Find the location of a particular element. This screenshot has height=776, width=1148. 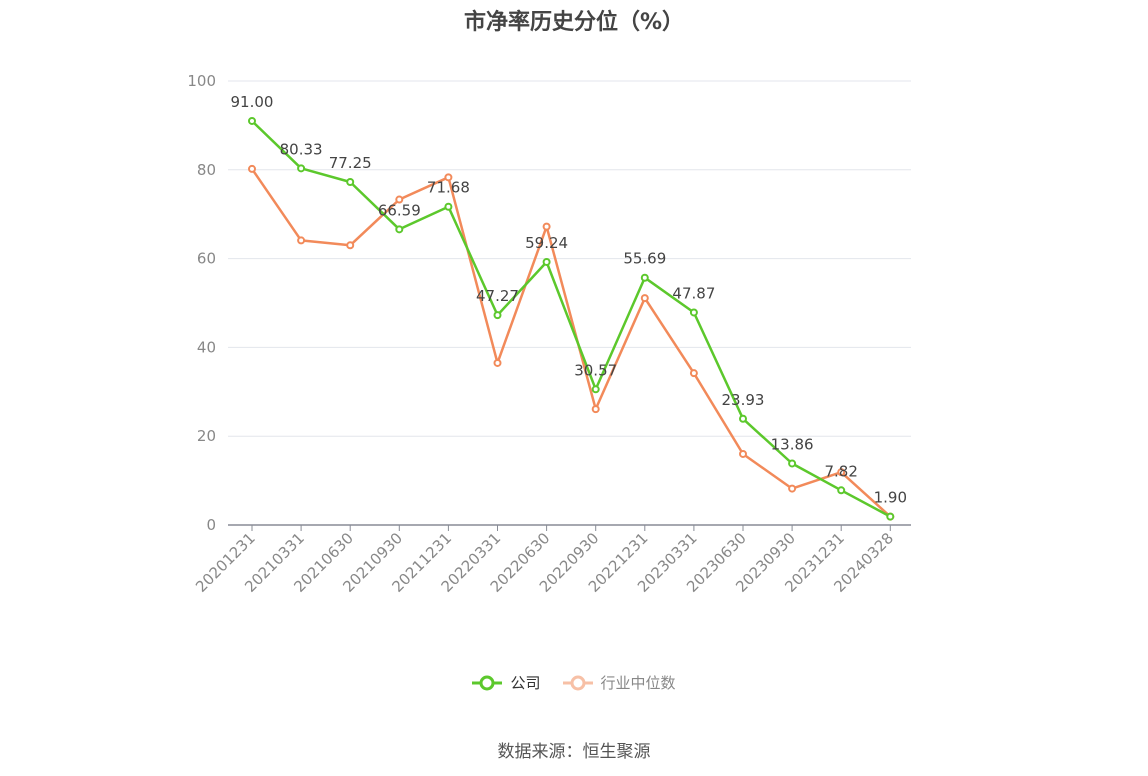

data-label: 7.82 is located at coordinates (840, 471).